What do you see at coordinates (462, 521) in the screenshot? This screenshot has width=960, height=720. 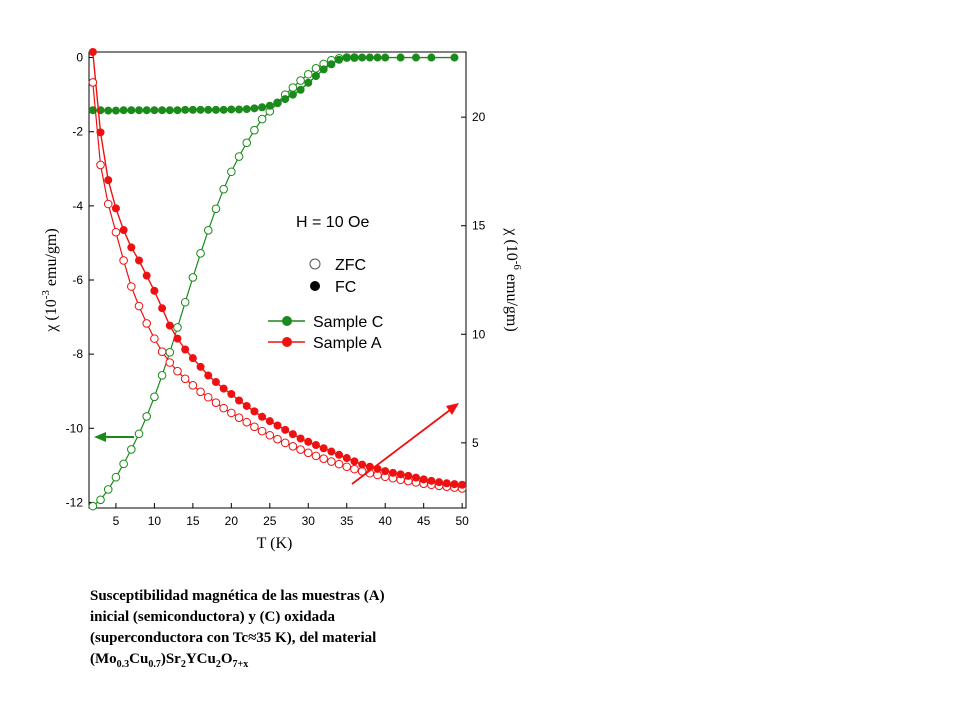 I see `x-tick-label: 50` at bounding box center [462, 521].